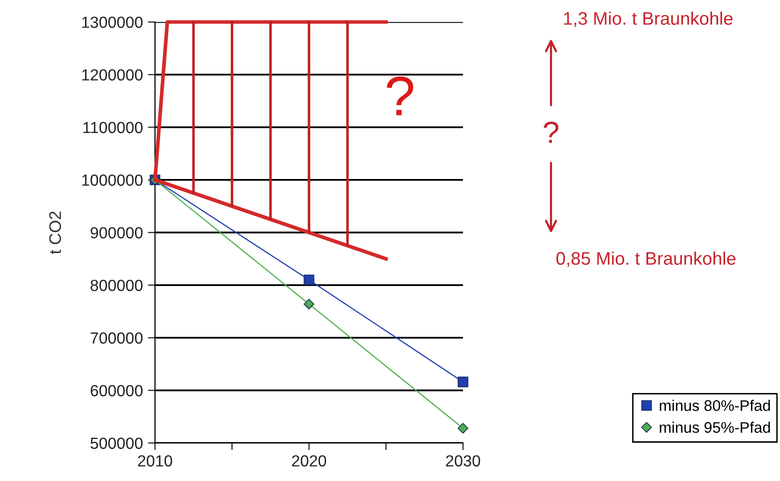 The width and height of the screenshot is (780, 481). Describe the element at coordinates (715, 405) in the screenshot. I see `legend-label: minus 80%-Pfad` at that location.